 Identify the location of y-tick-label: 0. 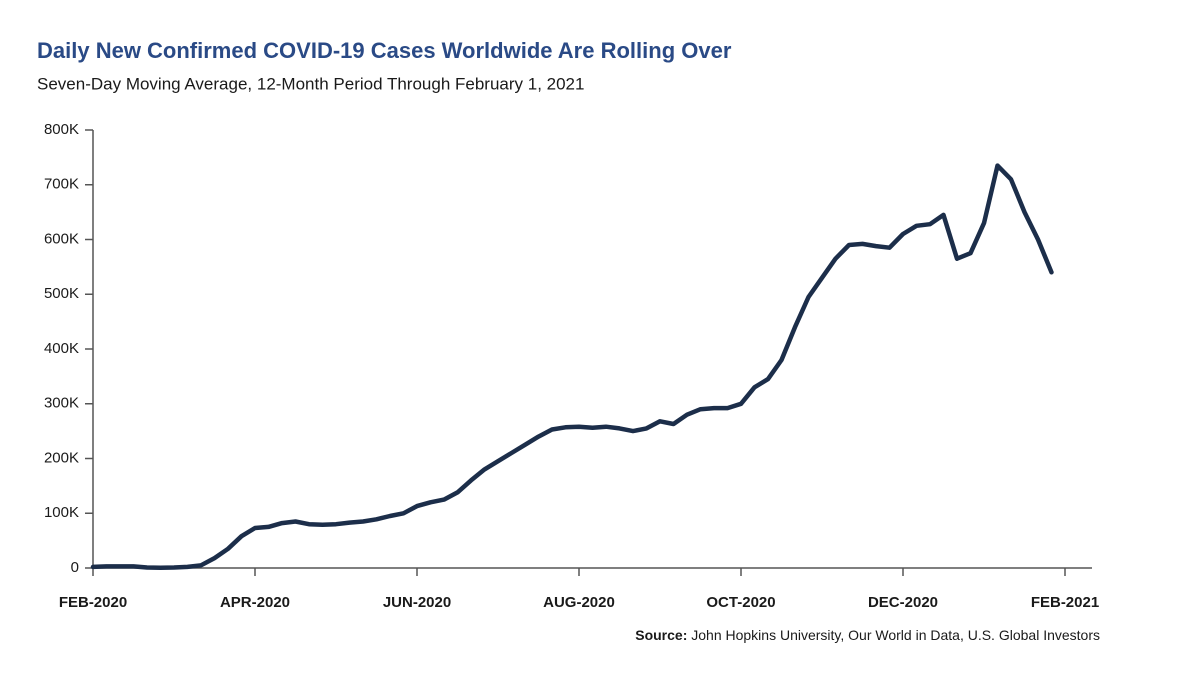
(75, 567).